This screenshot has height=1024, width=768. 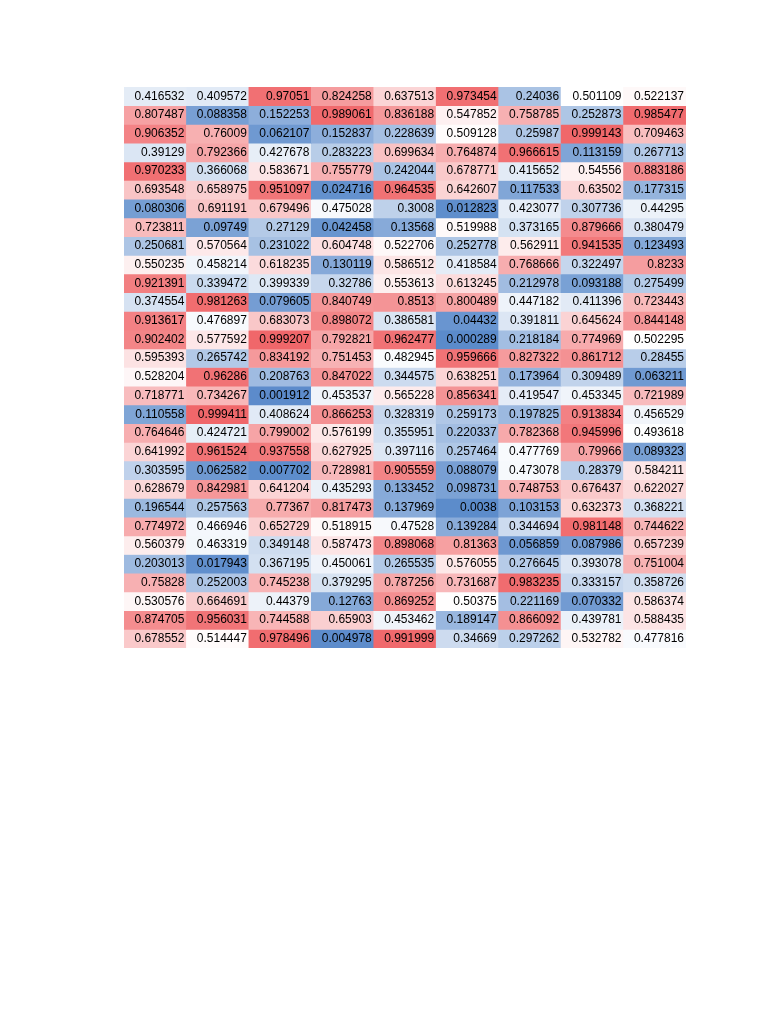 I want to click on data-label: 0.502295, so click(x=659, y=338).